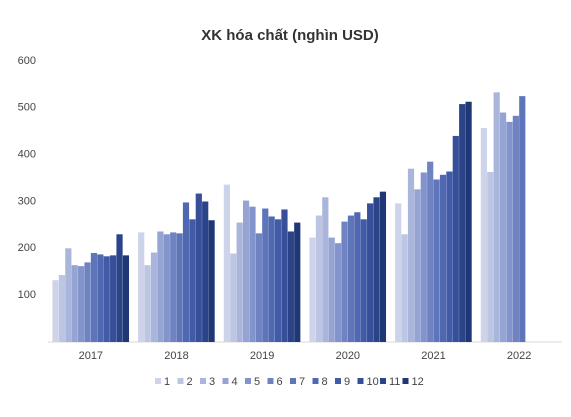 The image size is (571, 417). What do you see at coordinates (27, 295) in the screenshot?
I see `y-tick-label: 100` at bounding box center [27, 295].